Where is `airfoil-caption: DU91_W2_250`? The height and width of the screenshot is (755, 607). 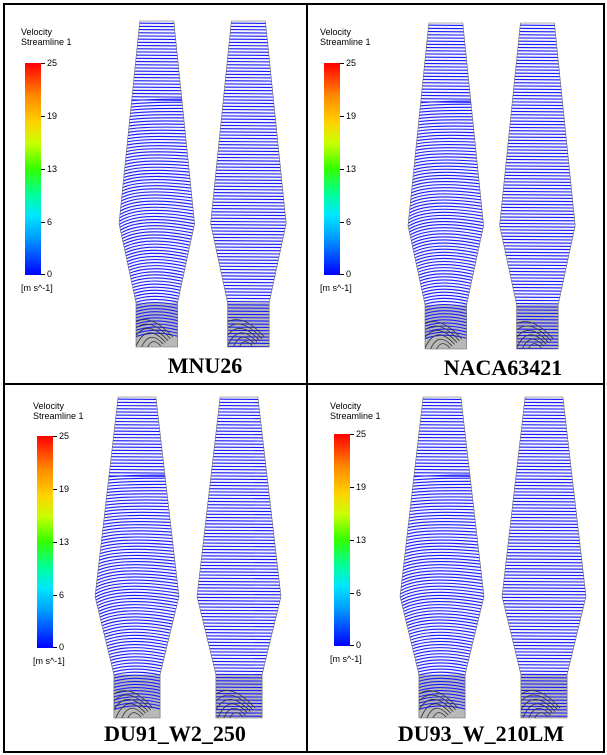
airfoil-caption: DU91_W2_250 is located at coordinates (175, 733).